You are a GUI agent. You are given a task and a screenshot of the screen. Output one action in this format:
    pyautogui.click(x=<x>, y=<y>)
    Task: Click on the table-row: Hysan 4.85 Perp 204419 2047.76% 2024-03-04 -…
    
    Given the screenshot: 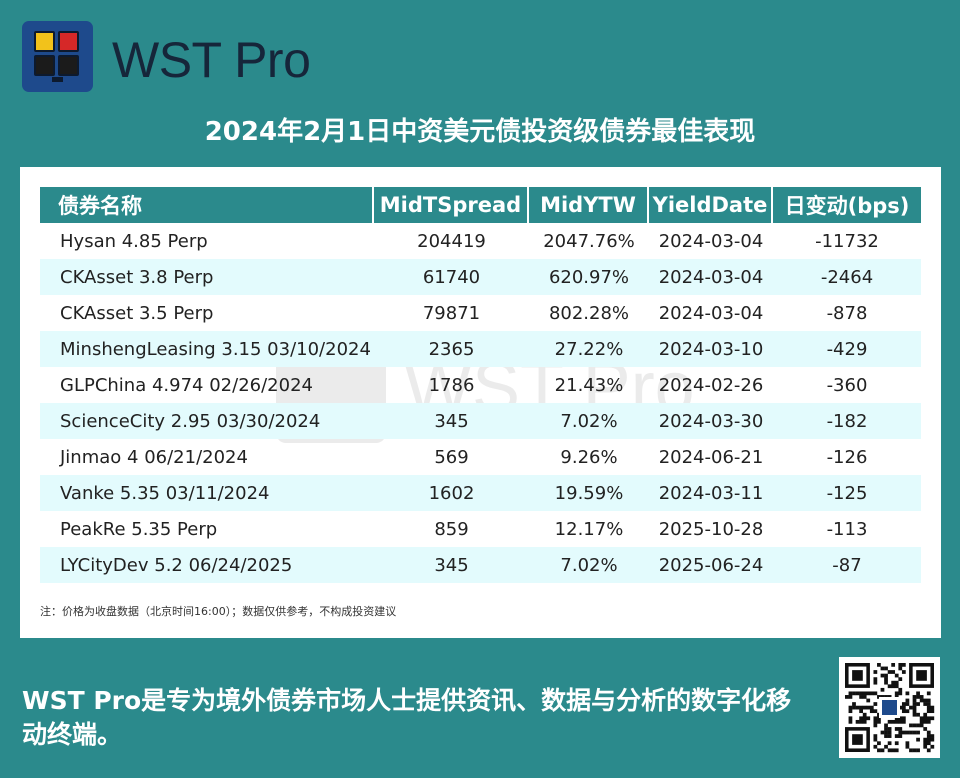 What is the action you would take?
    pyautogui.click(x=480, y=241)
    